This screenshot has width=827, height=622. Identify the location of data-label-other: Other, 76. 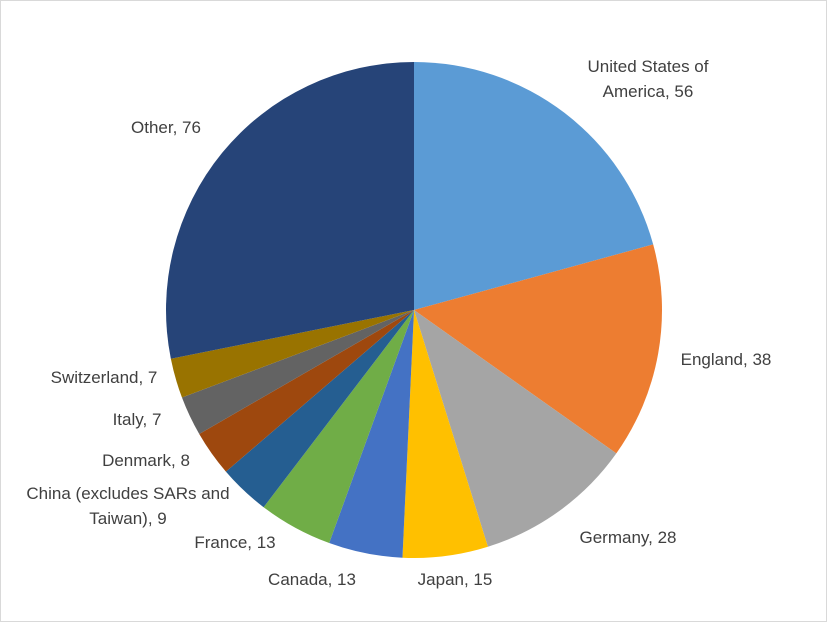
(166, 127).